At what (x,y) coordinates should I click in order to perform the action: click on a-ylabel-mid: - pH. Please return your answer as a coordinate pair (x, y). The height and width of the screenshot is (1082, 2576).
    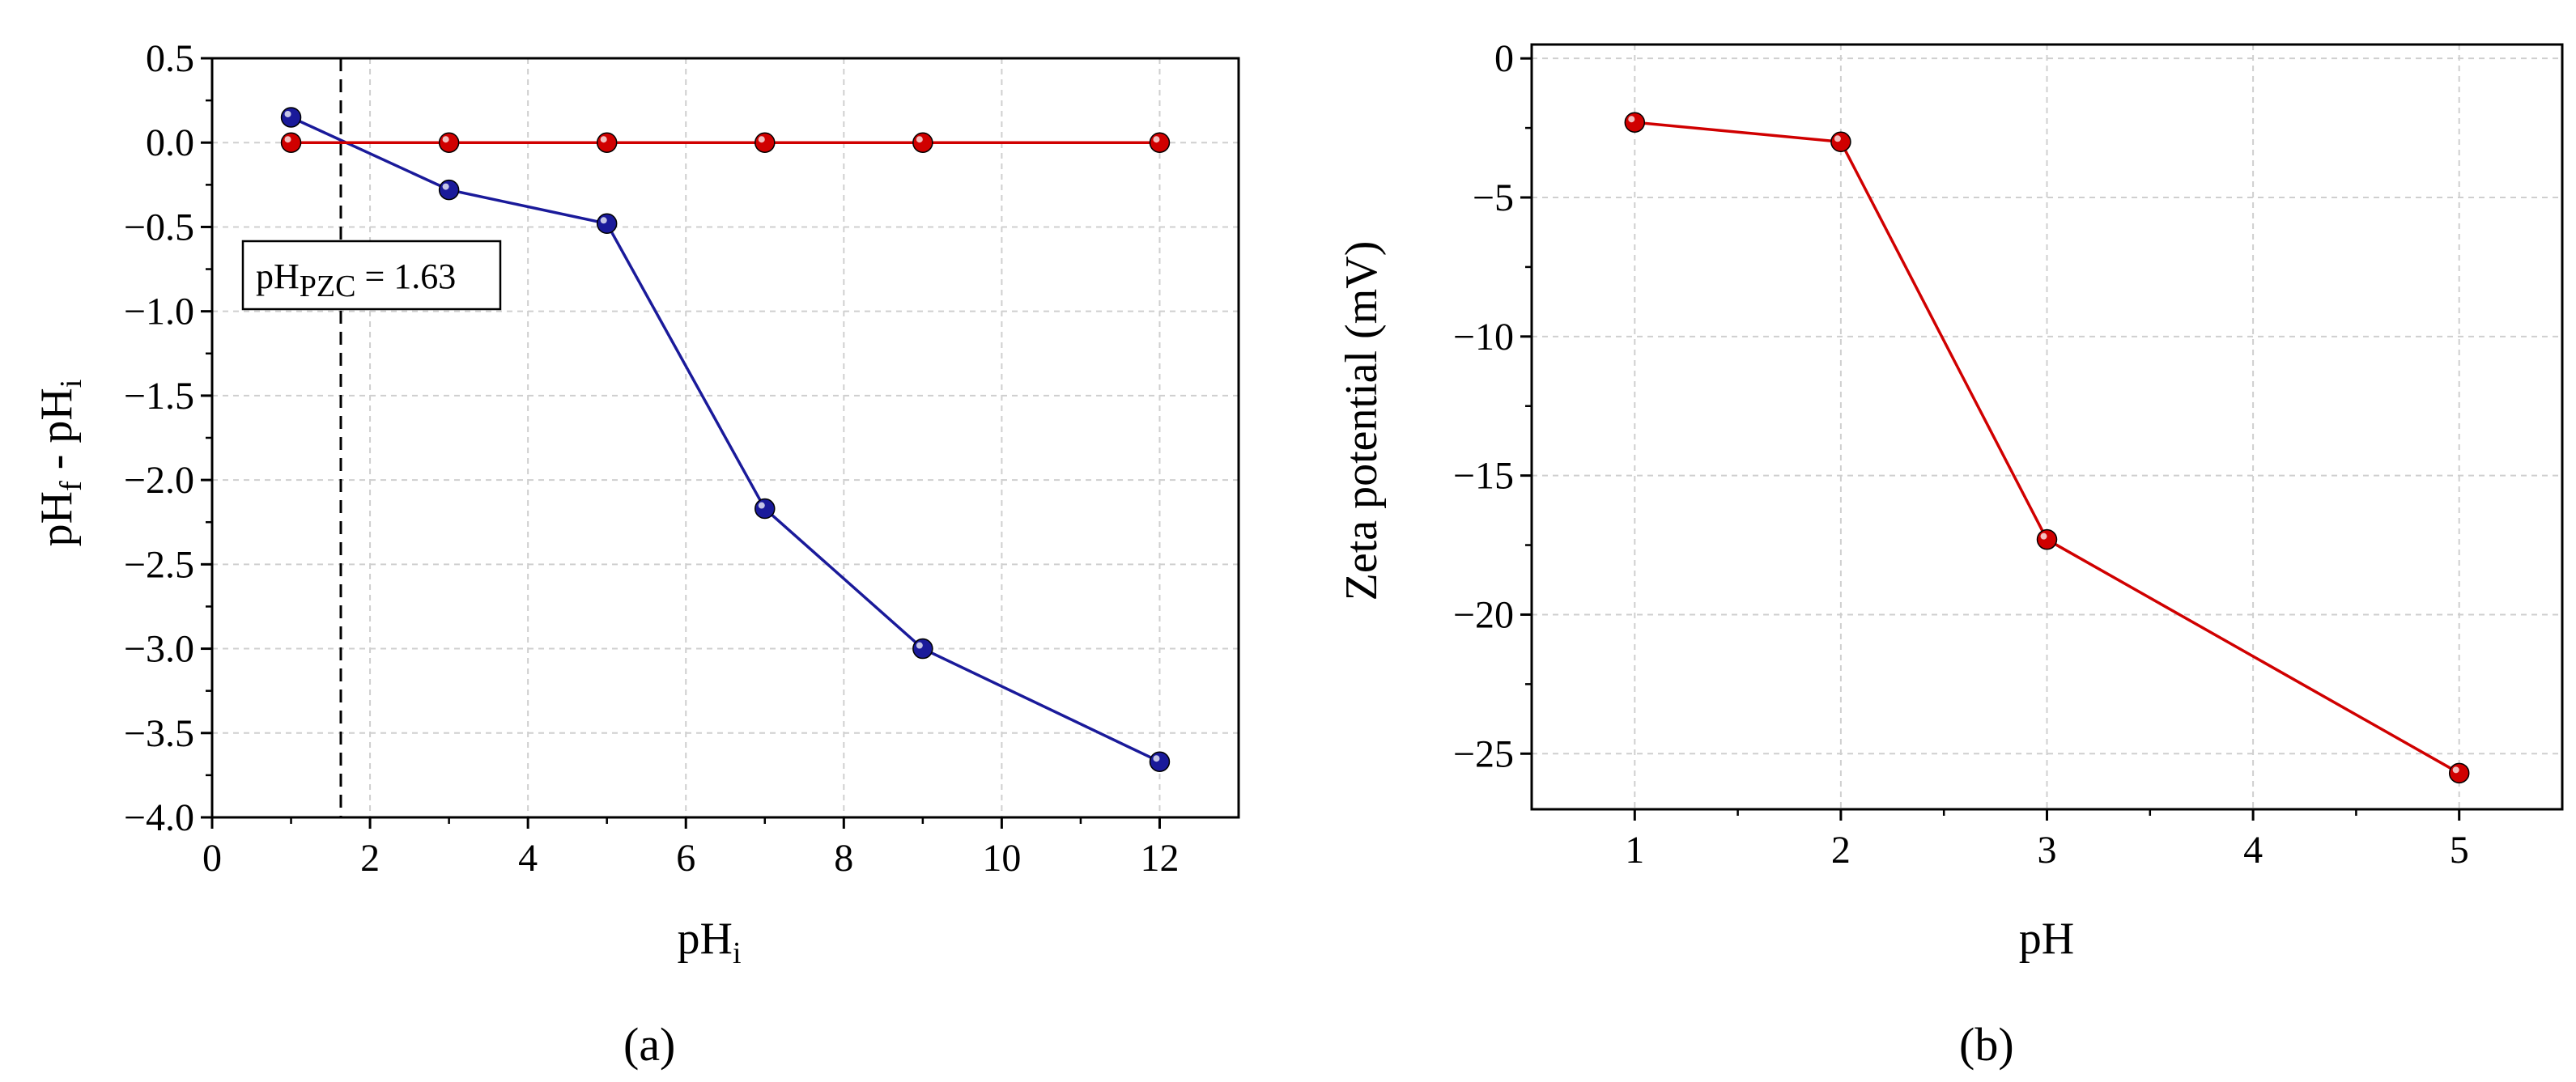
    Looking at the image, I should click on (57, 434).